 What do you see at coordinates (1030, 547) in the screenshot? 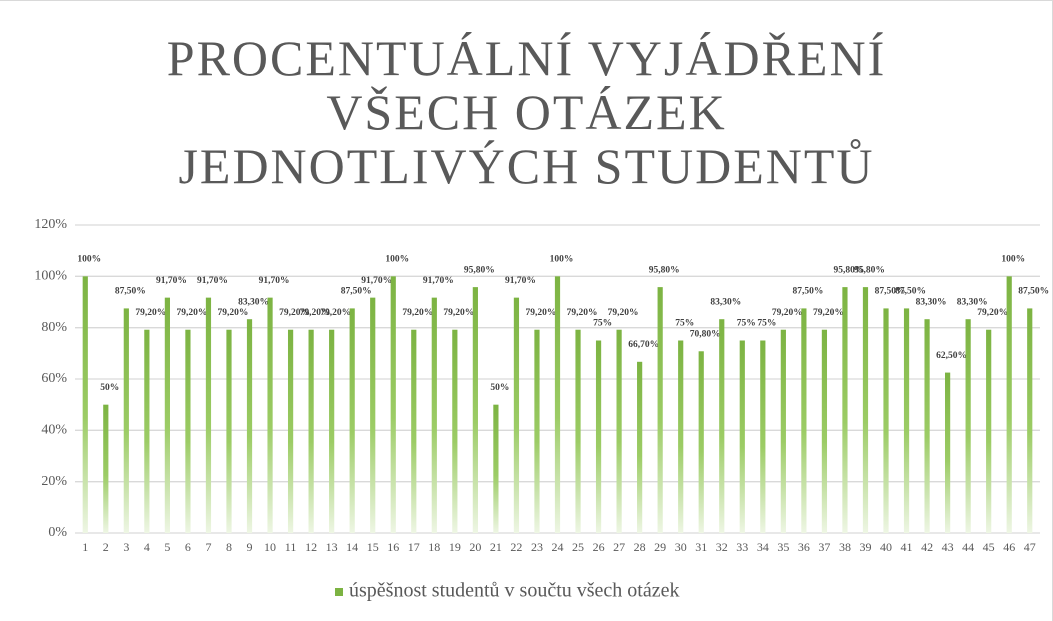
I see `x-tick-label: 47` at bounding box center [1030, 547].